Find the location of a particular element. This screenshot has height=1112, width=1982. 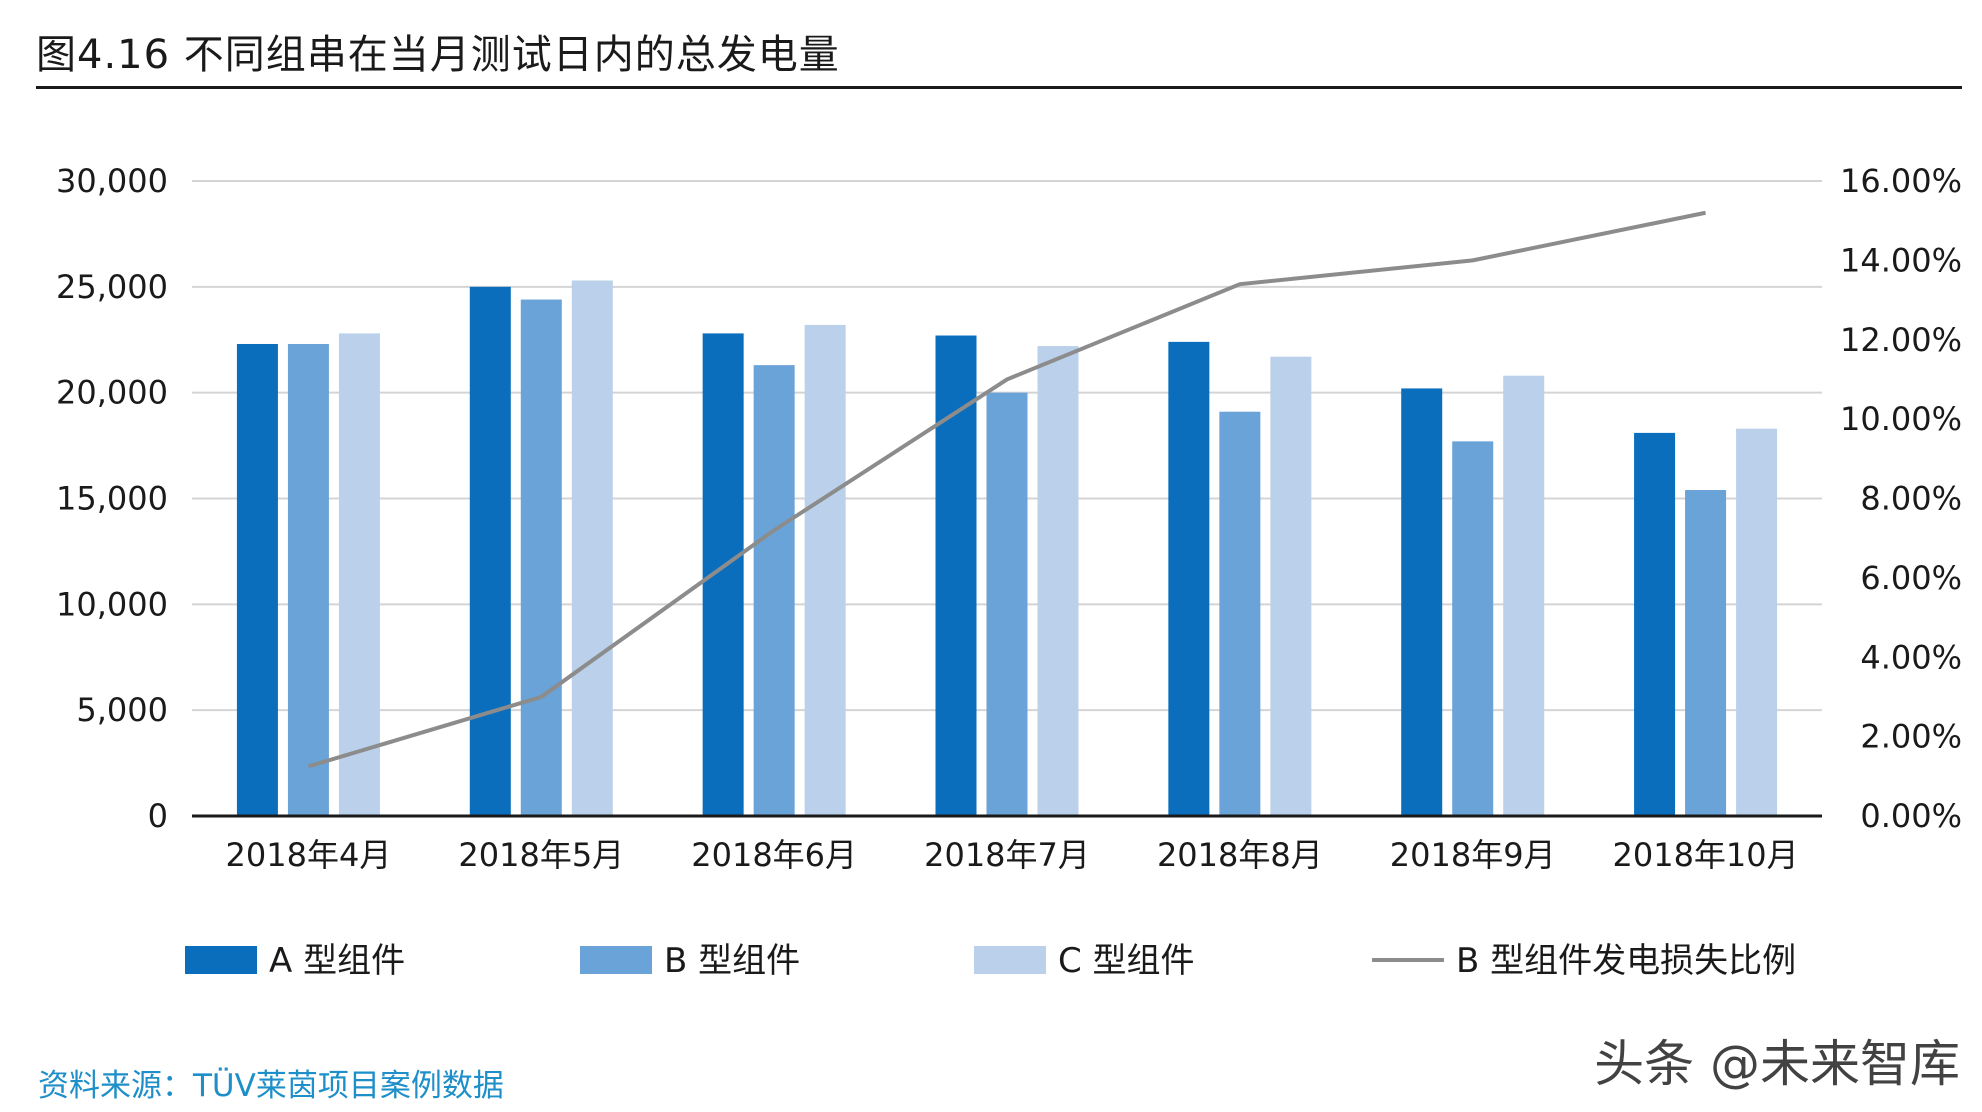

left-y-tick-label: 30,000 is located at coordinates (112, 181).